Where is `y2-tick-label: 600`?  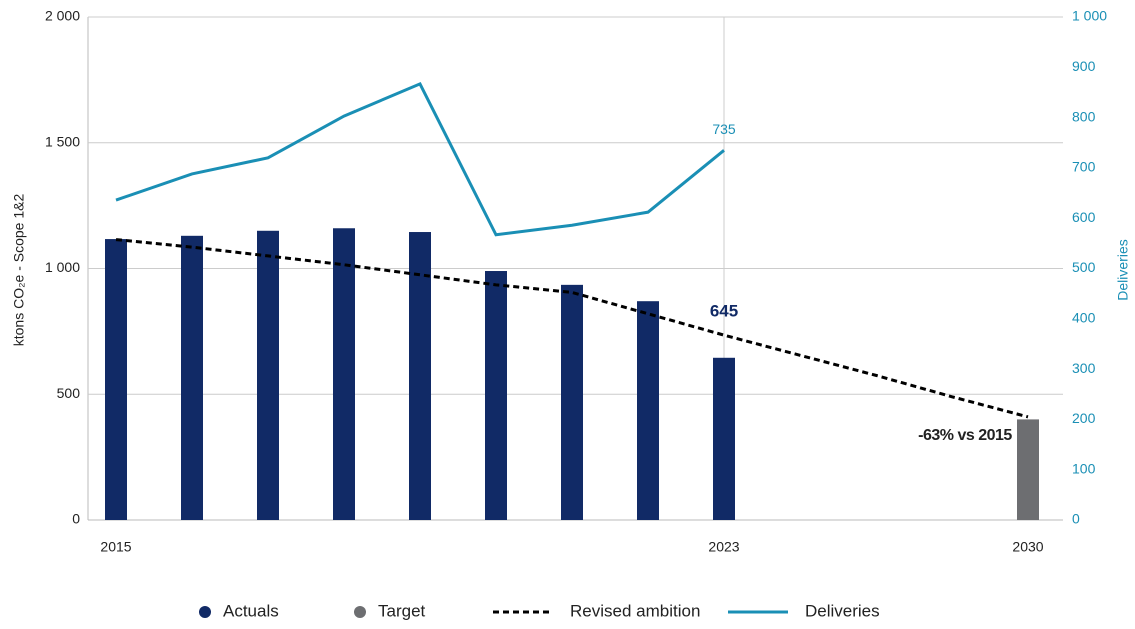
y2-tick-label: 600 is located at coordinates (1084, 217).